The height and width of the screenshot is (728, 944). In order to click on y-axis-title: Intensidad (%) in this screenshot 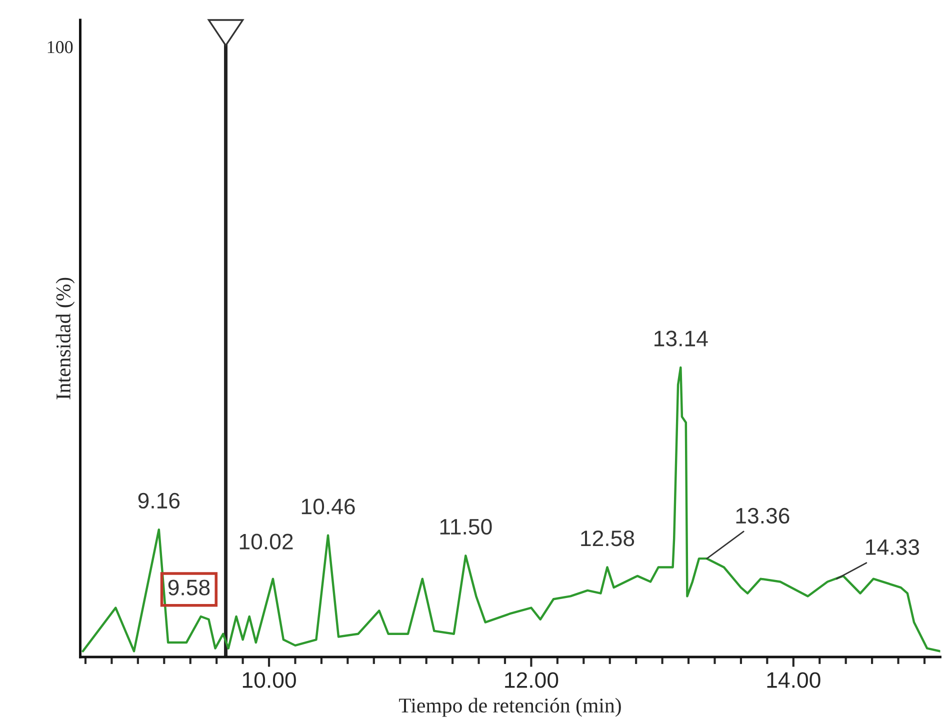, I will do `click(65, 339)`.